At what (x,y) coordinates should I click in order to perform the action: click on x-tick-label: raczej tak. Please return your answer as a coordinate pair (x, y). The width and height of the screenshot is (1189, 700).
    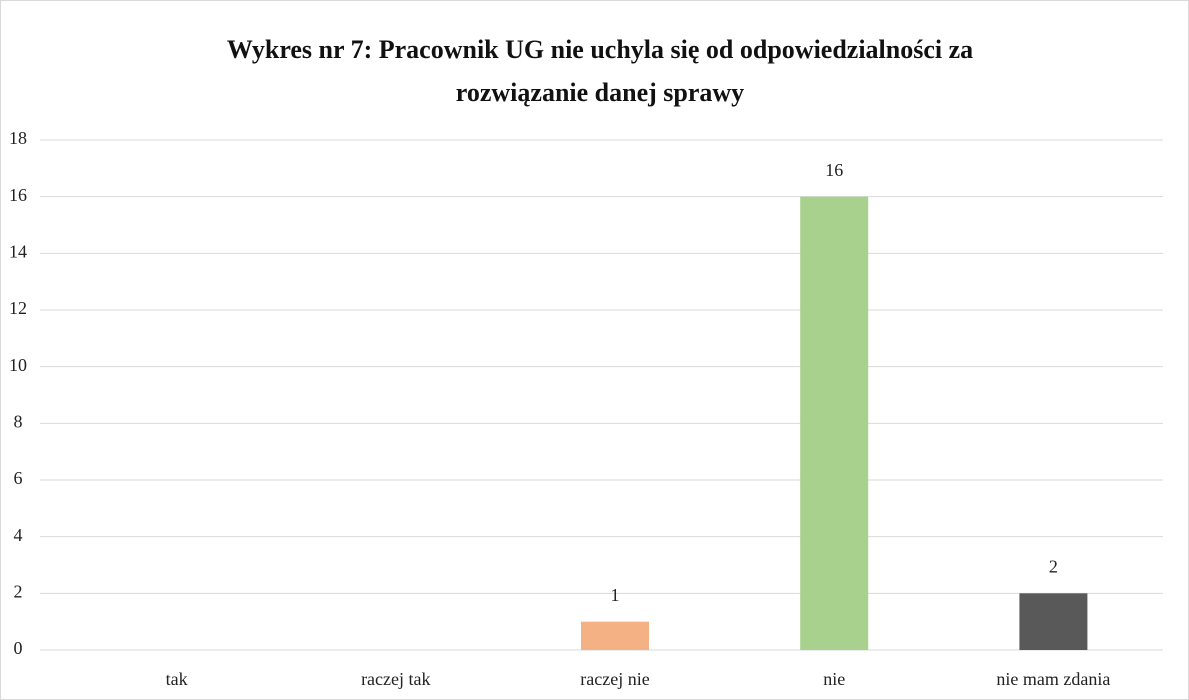
    Looking at the image, I should click on (395, 679).